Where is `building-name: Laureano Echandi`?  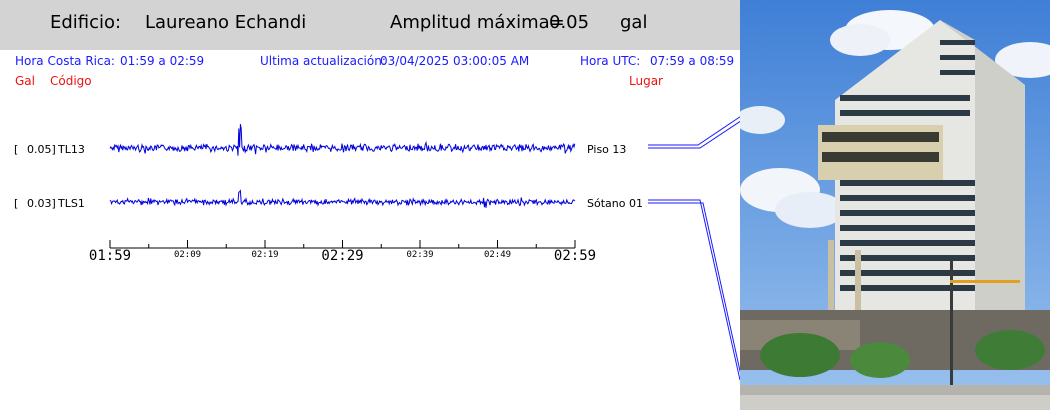
building-name: Laureano Echandi is located at coordinates (226, 22).